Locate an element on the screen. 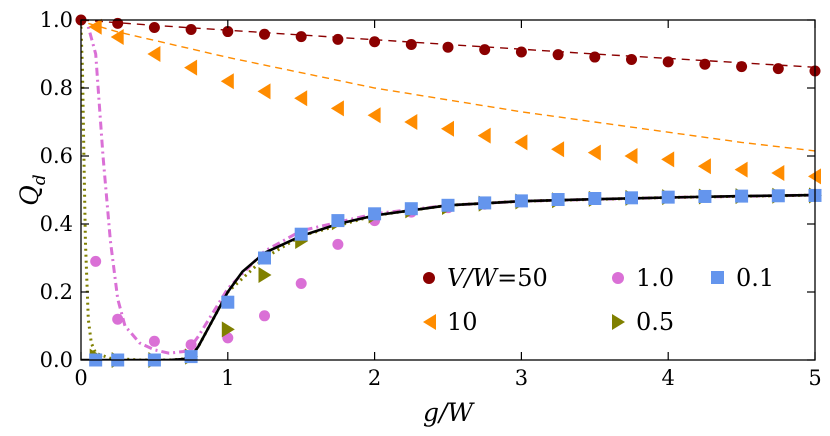 Image resolution: width=830 pixels, height=436 pixels. legend-item-10: 10 is located at coordinates (450, 322).